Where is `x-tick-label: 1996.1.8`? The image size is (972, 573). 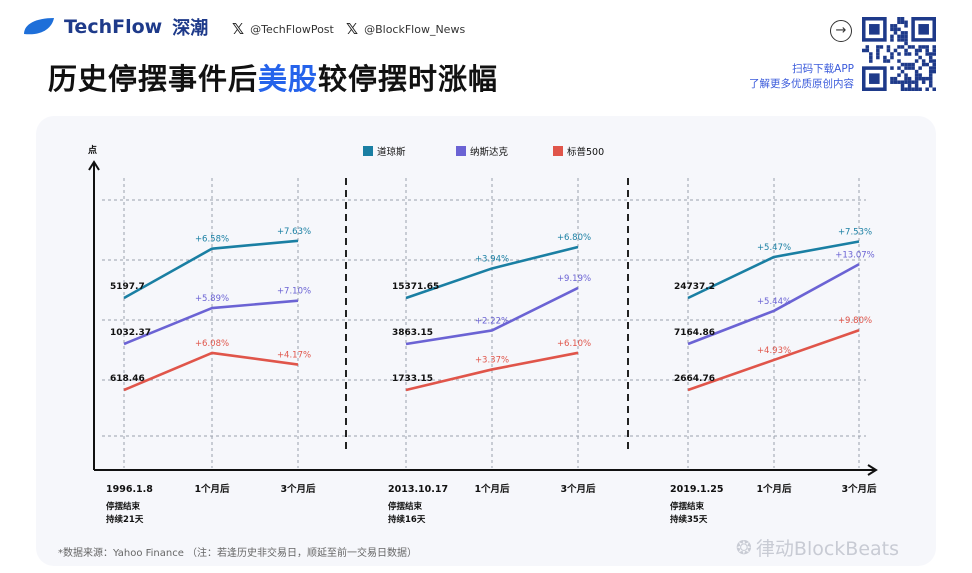 x-tick-label: 1996.1.8 is located at coordinates (129, 489).